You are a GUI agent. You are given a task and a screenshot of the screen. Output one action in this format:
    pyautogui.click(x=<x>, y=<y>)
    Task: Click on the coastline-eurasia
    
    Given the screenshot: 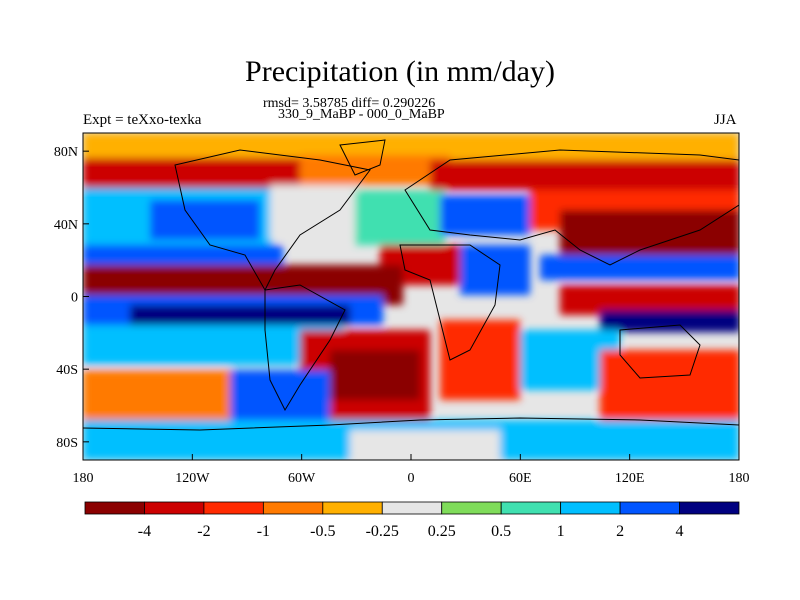 What is the action you would take?
    pyautogui.click(x=571, y=207)
    